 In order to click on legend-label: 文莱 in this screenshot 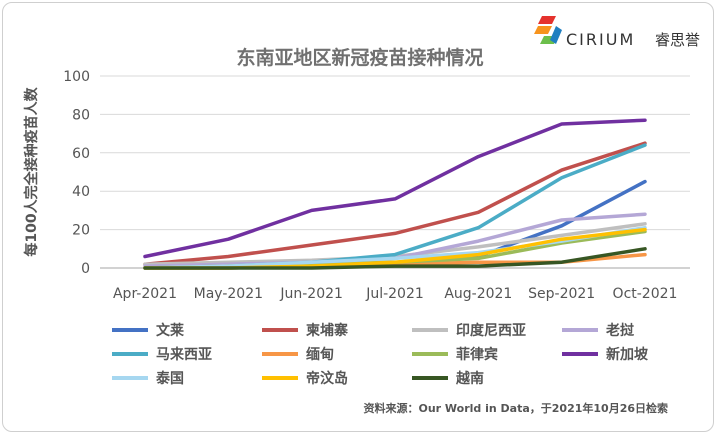, I will do `click(170, 330)`.